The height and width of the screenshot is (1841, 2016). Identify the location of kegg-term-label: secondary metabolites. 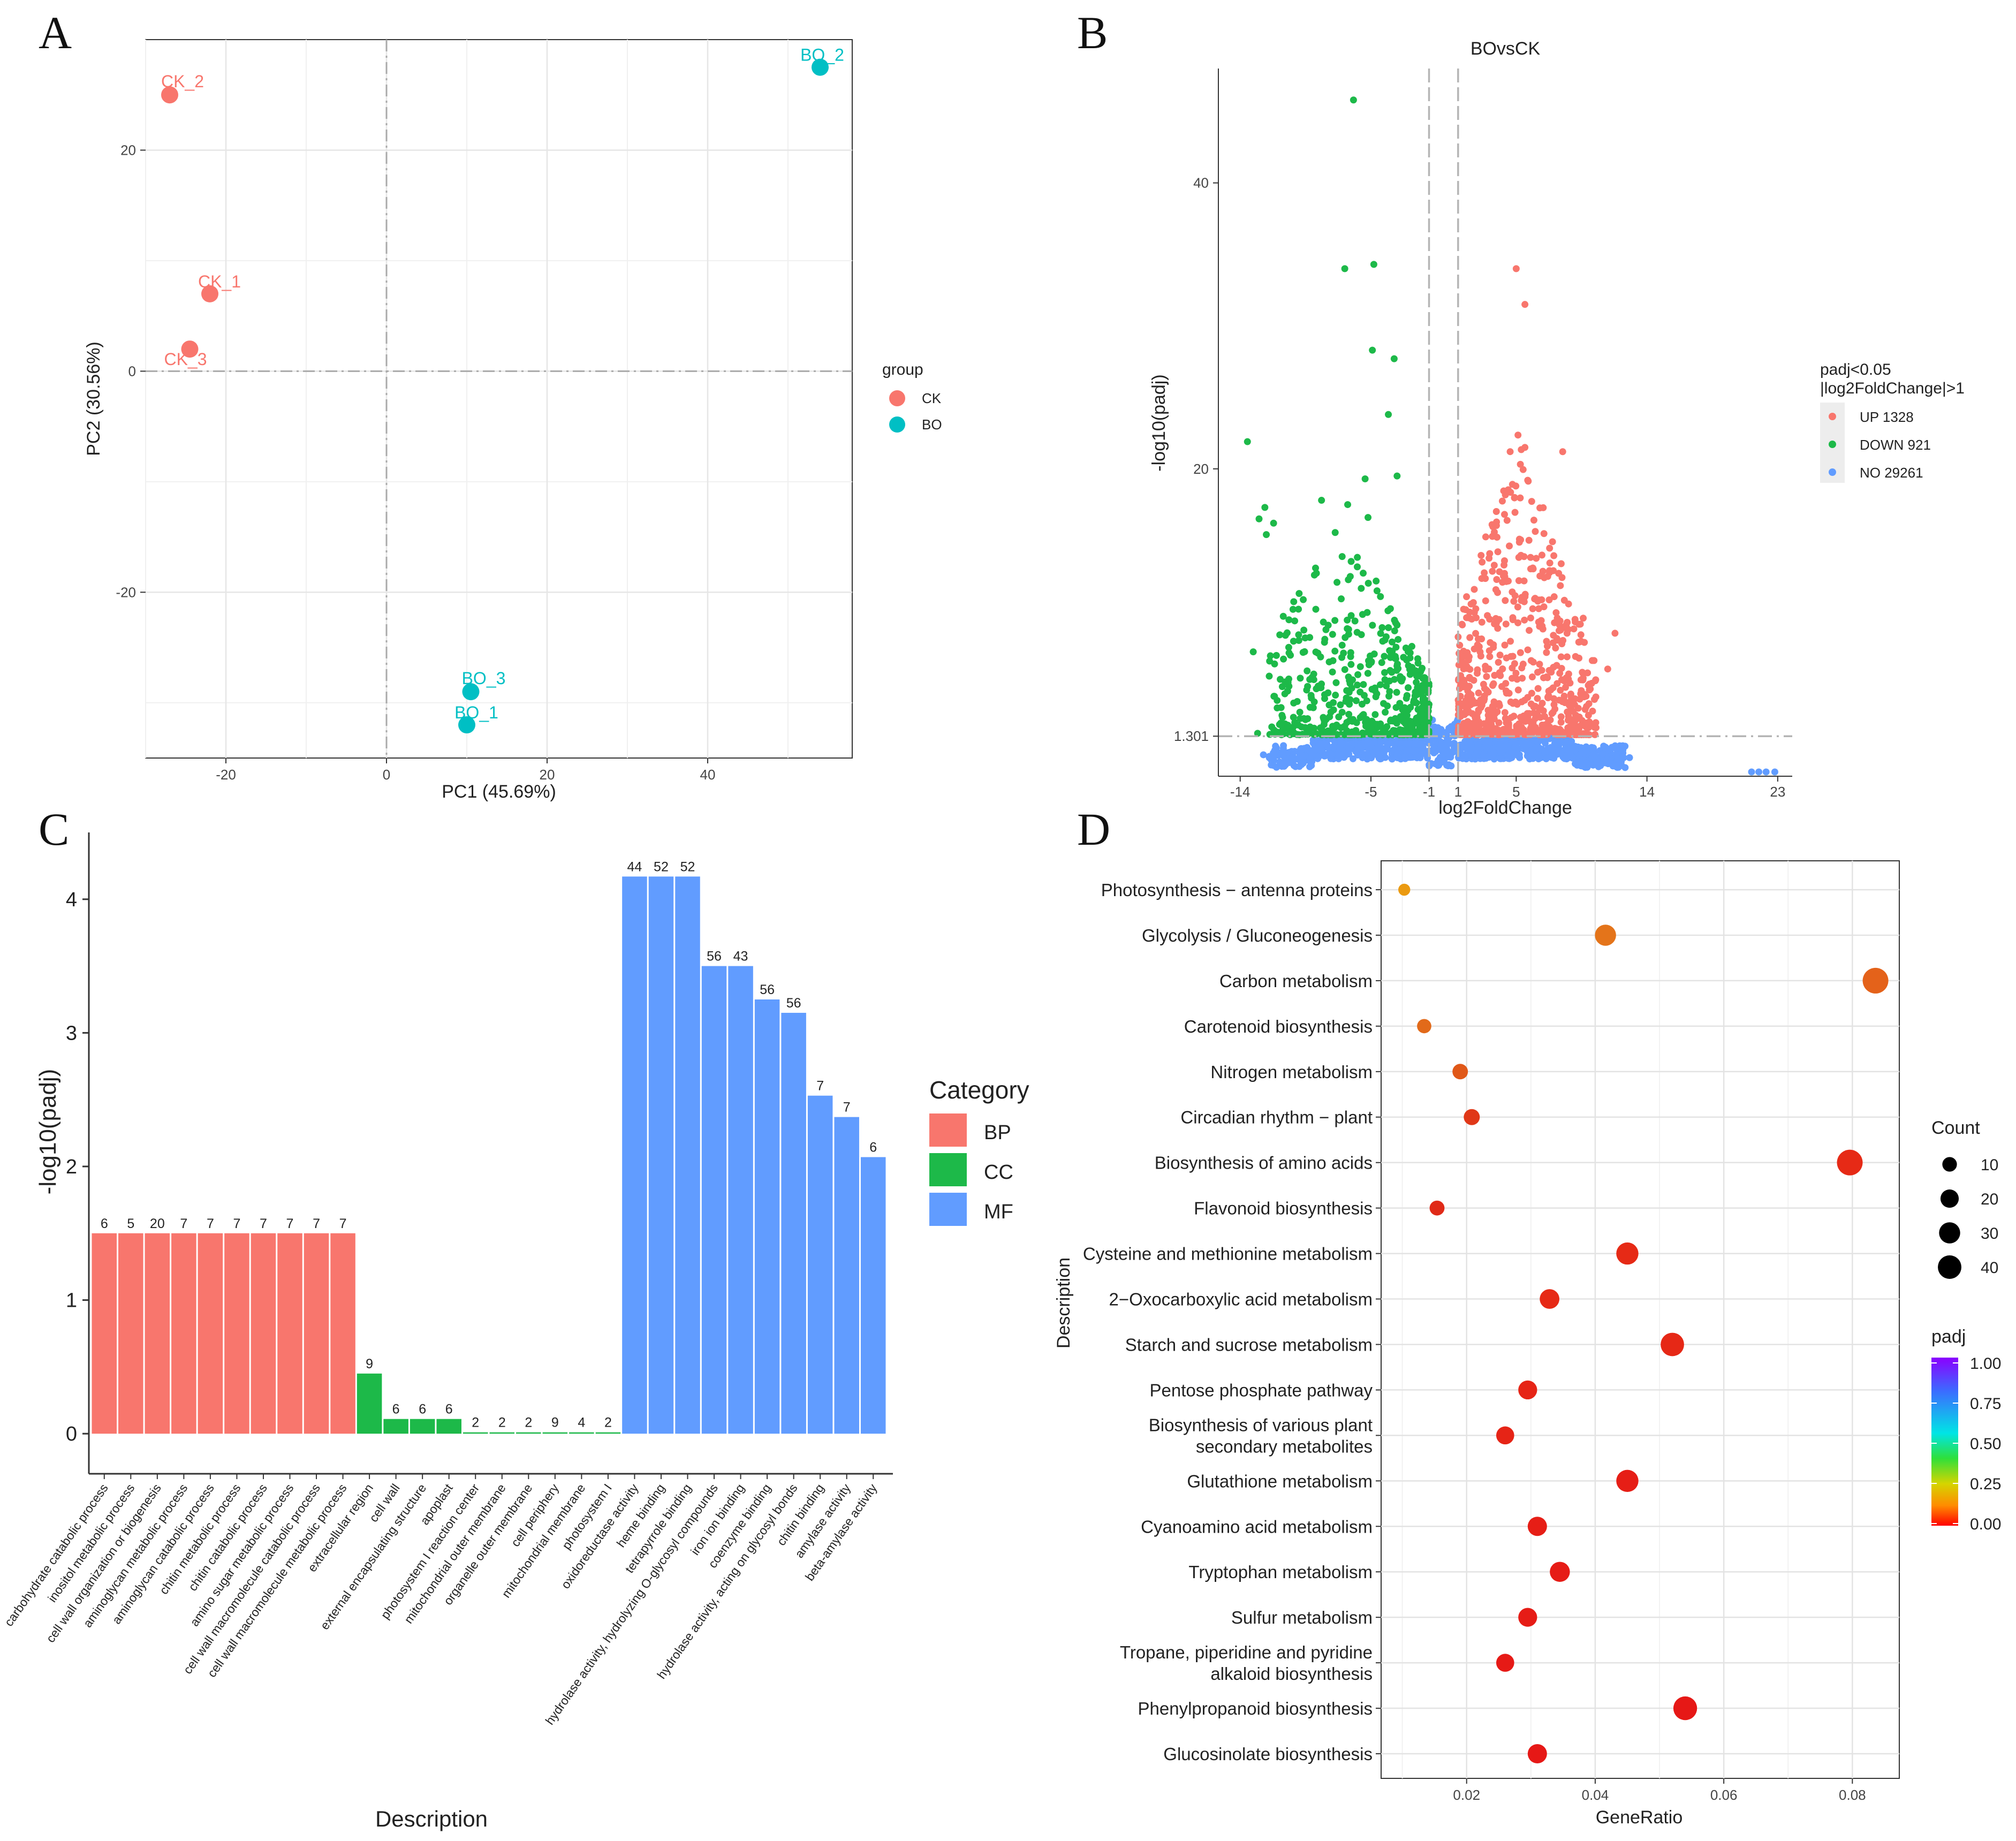
(1284, 1446).